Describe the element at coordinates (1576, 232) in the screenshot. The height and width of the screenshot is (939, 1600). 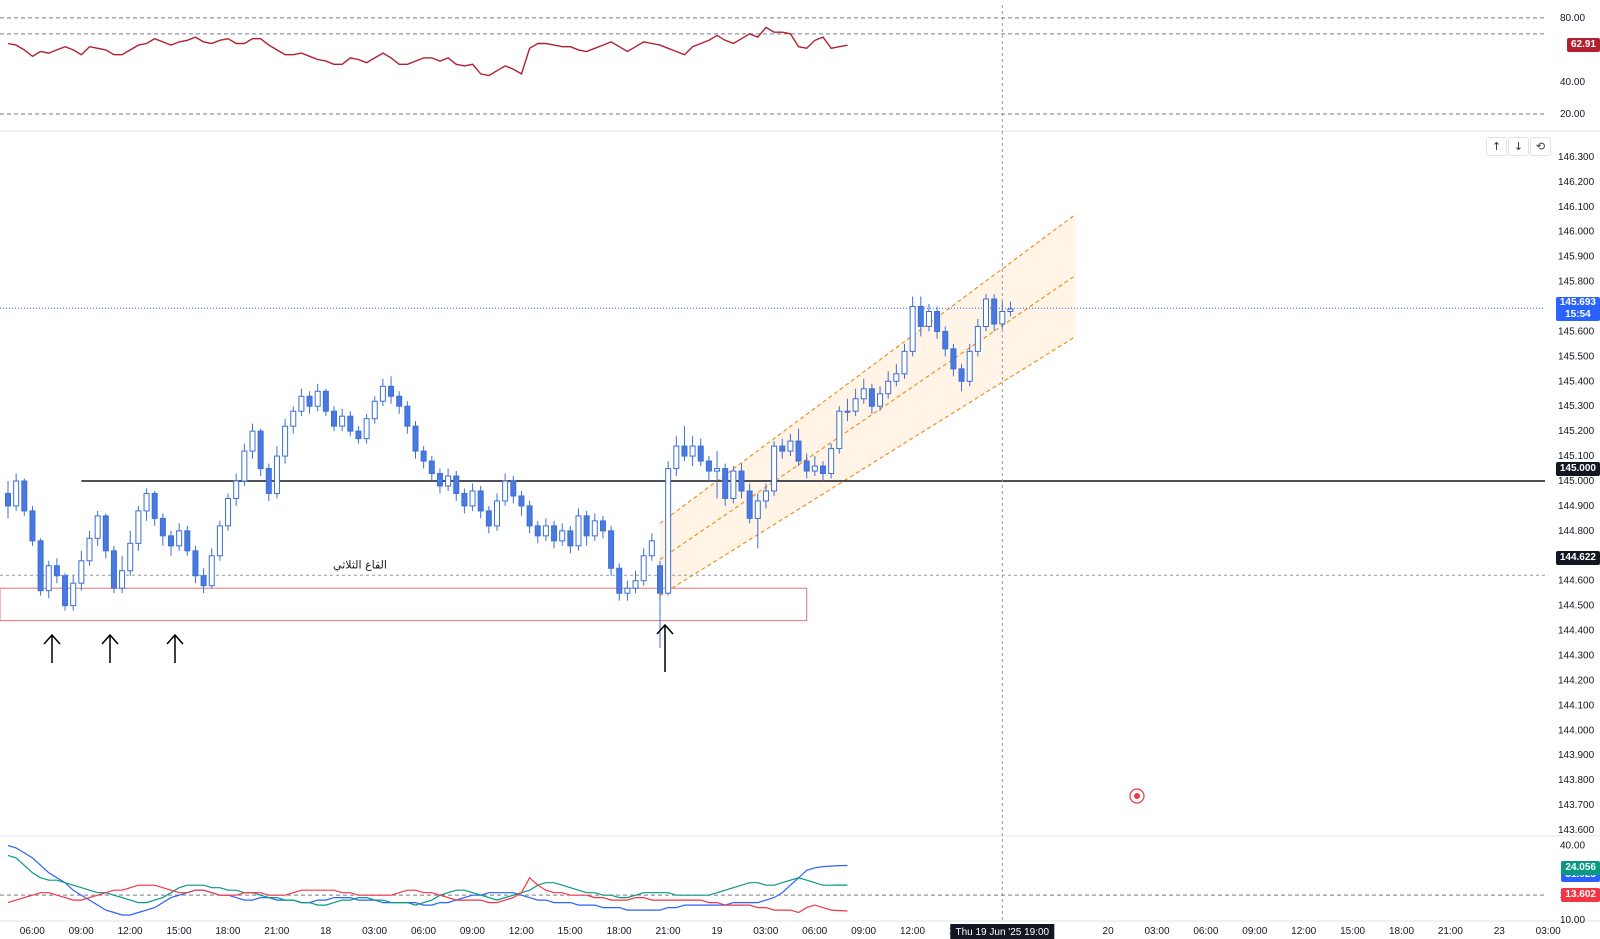
I see `price-tick-label: 146.000` at that location.